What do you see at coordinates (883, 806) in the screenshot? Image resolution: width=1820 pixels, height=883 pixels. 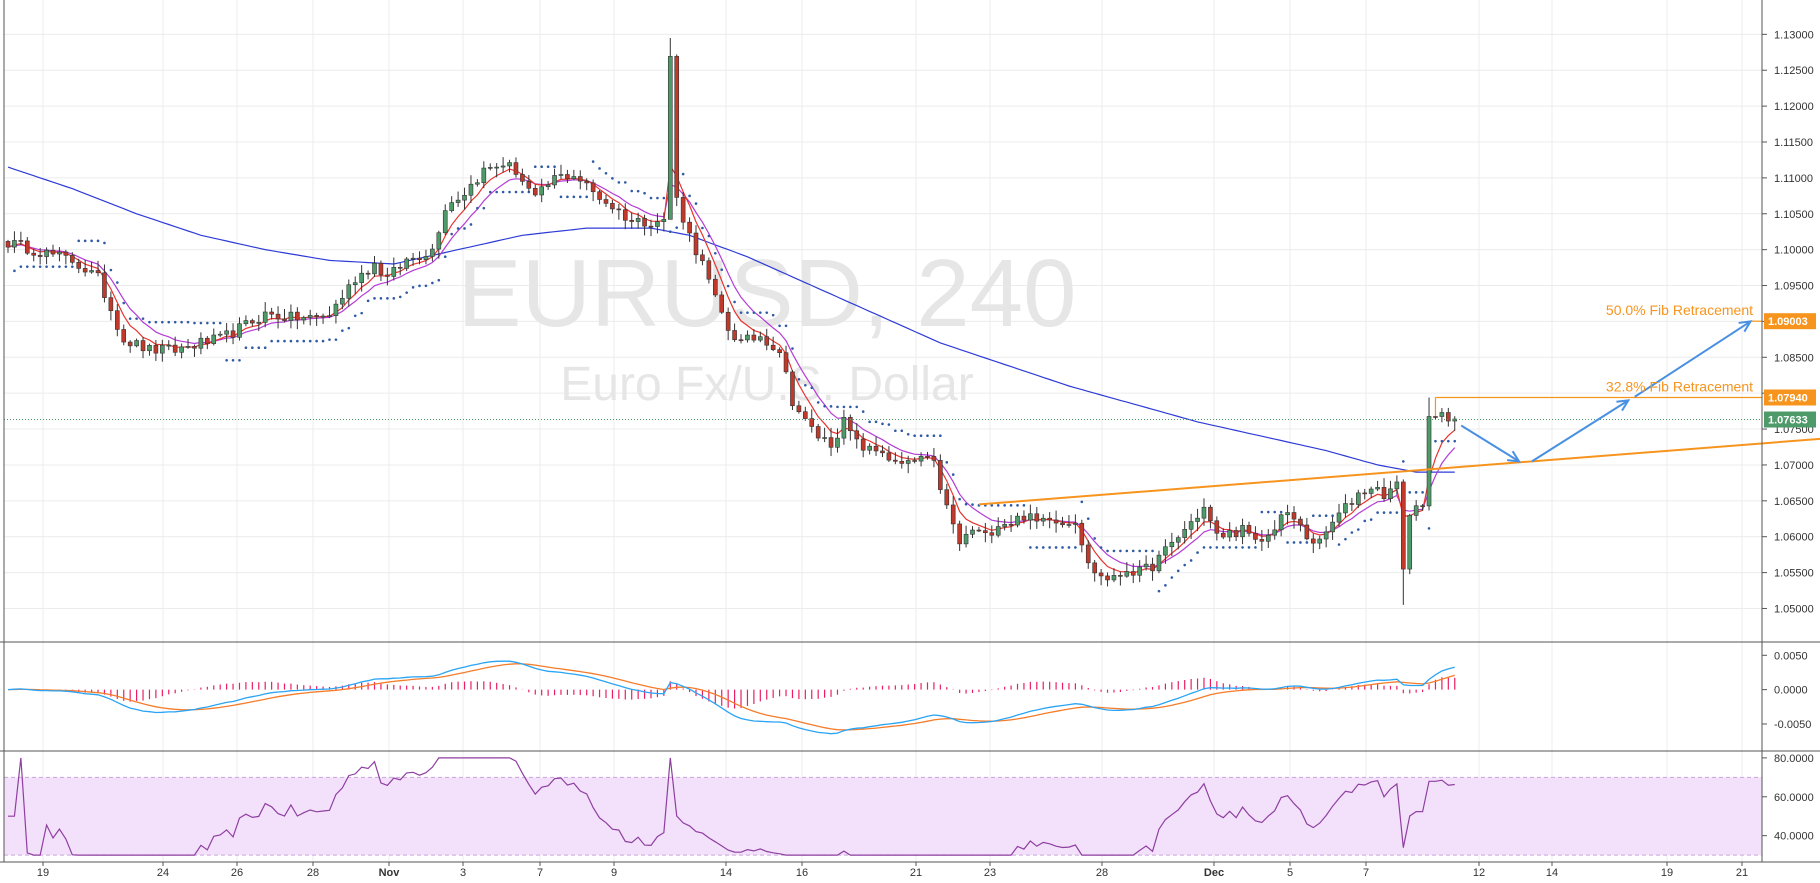 I see `rsi-pane` at bounding box center [883, 806].